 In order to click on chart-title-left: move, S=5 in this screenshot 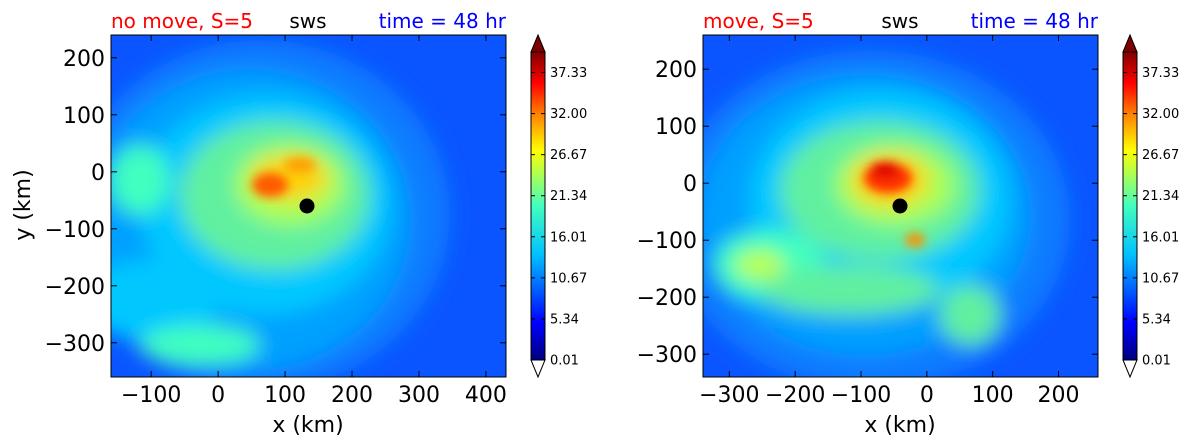, I will do `click(758, 21)`.